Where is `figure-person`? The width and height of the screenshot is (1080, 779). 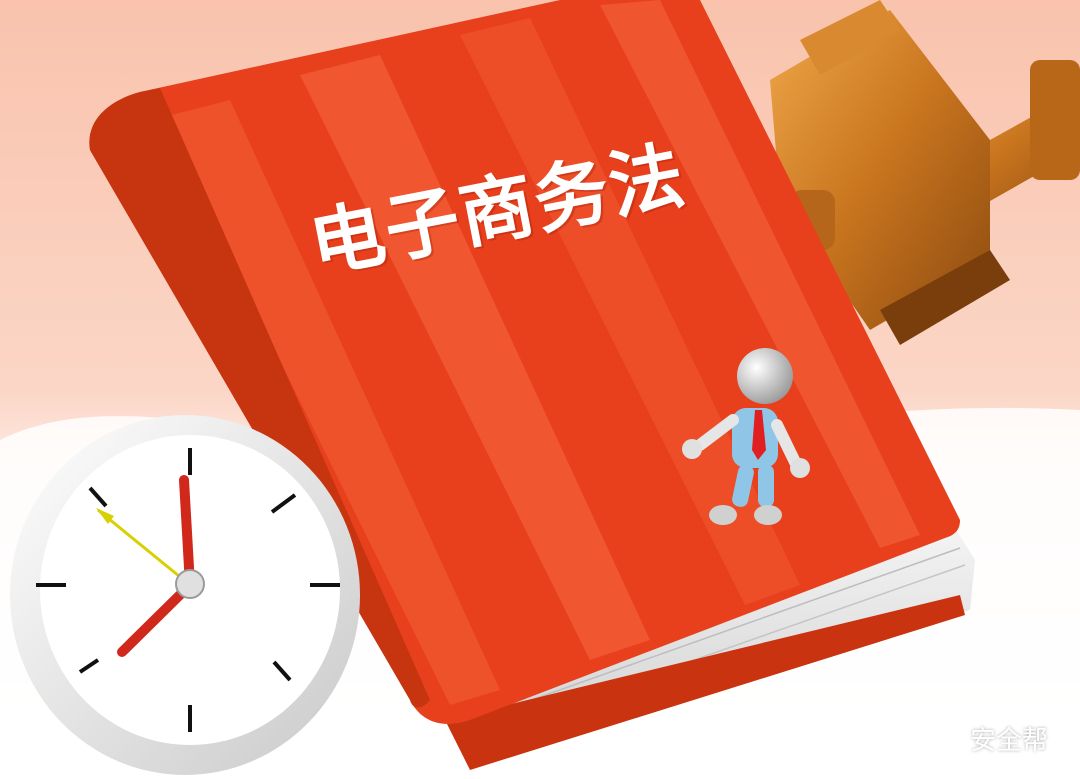
figure-person is located at coordinates (746, 436).